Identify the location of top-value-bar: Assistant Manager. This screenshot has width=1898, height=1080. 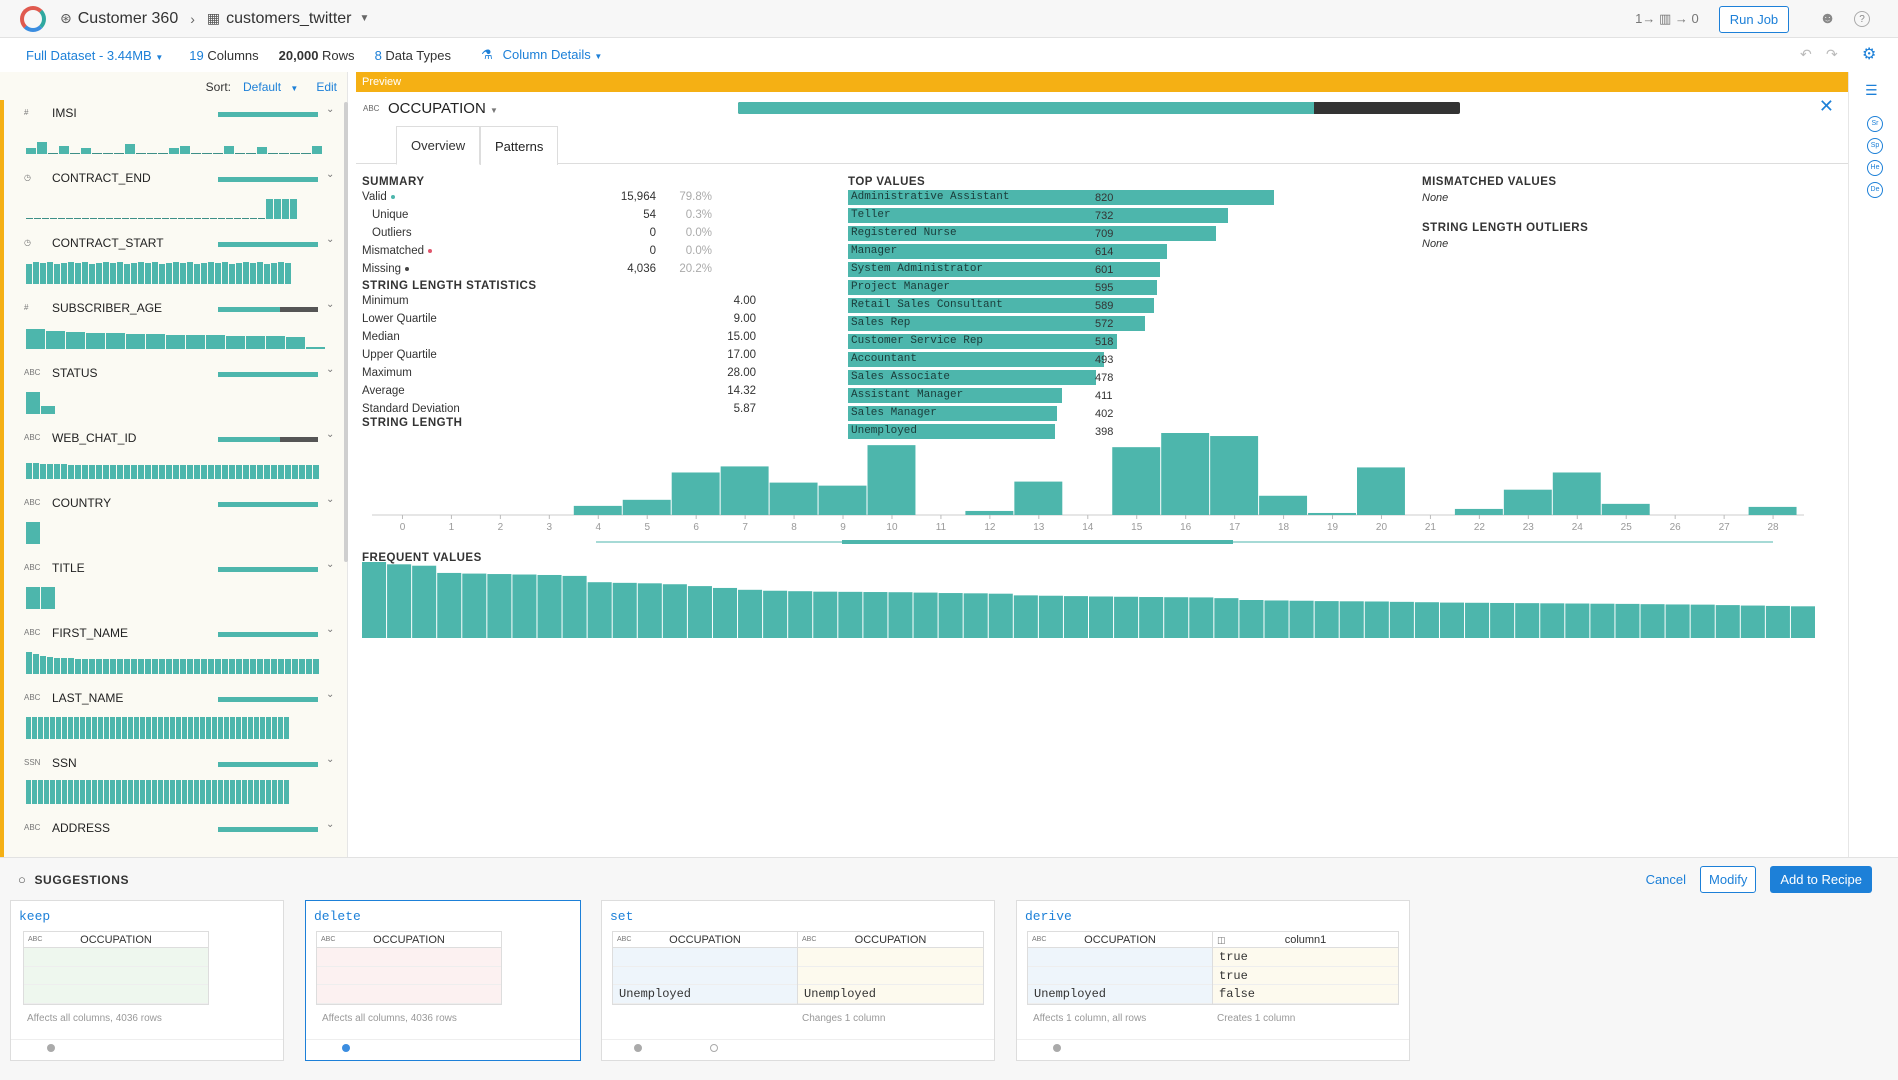
(955, 395).